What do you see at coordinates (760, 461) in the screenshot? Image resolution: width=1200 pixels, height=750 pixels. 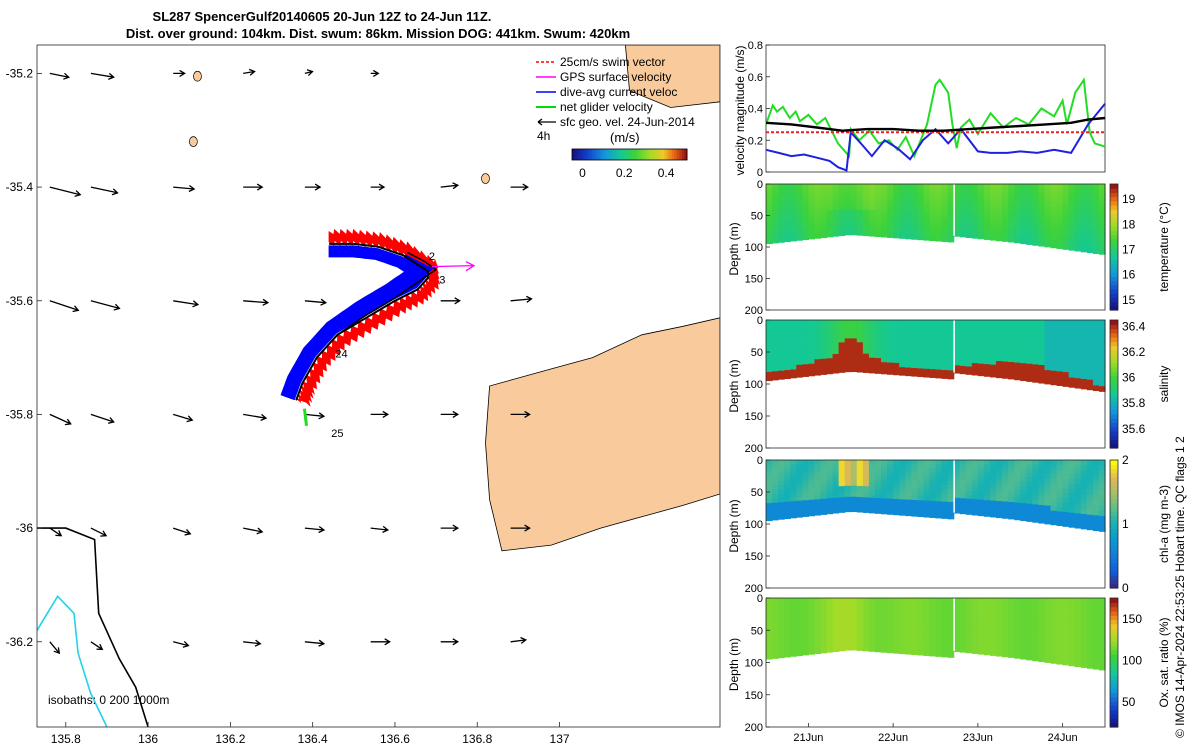 I see `section-y-tick-label: 0` at bounding box center [760, 461].